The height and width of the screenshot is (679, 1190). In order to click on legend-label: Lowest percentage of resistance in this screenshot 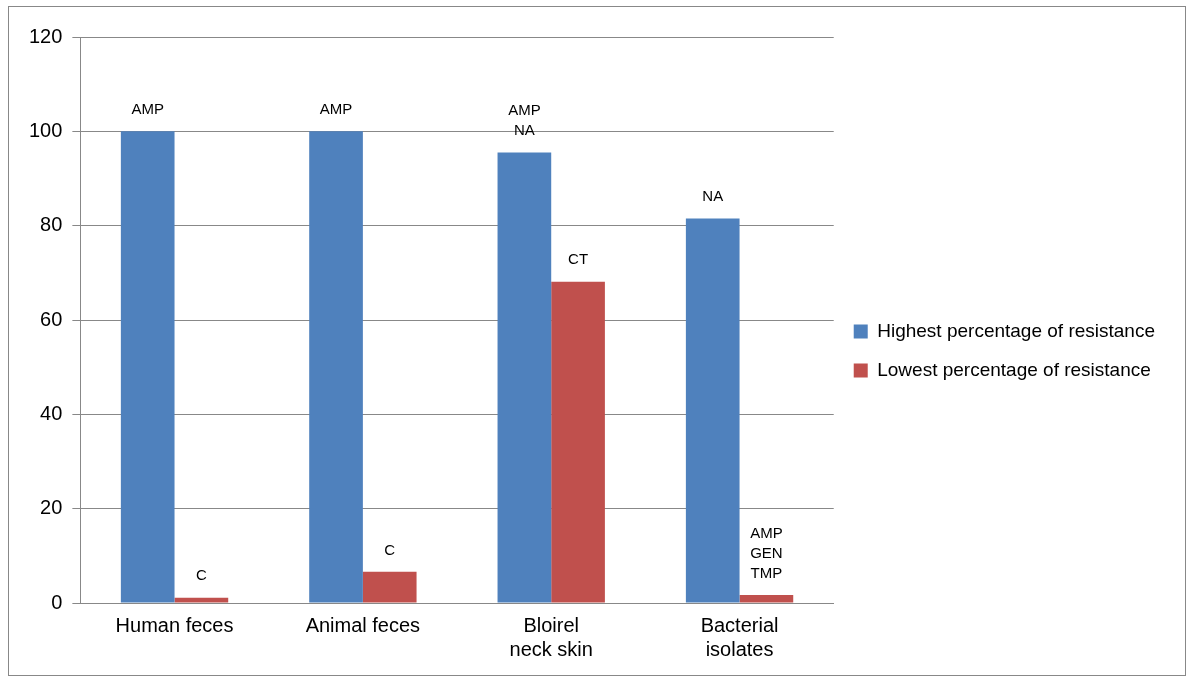, I will do `click(1014, 369)`.